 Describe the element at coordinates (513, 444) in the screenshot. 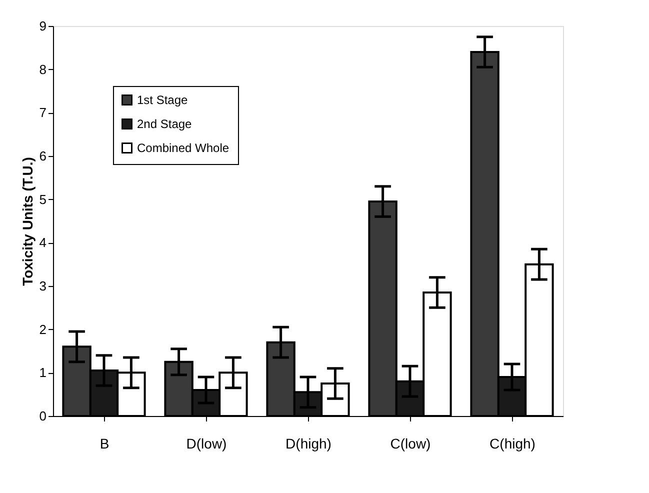

I see `x-tick-label: C(high)` at that location.